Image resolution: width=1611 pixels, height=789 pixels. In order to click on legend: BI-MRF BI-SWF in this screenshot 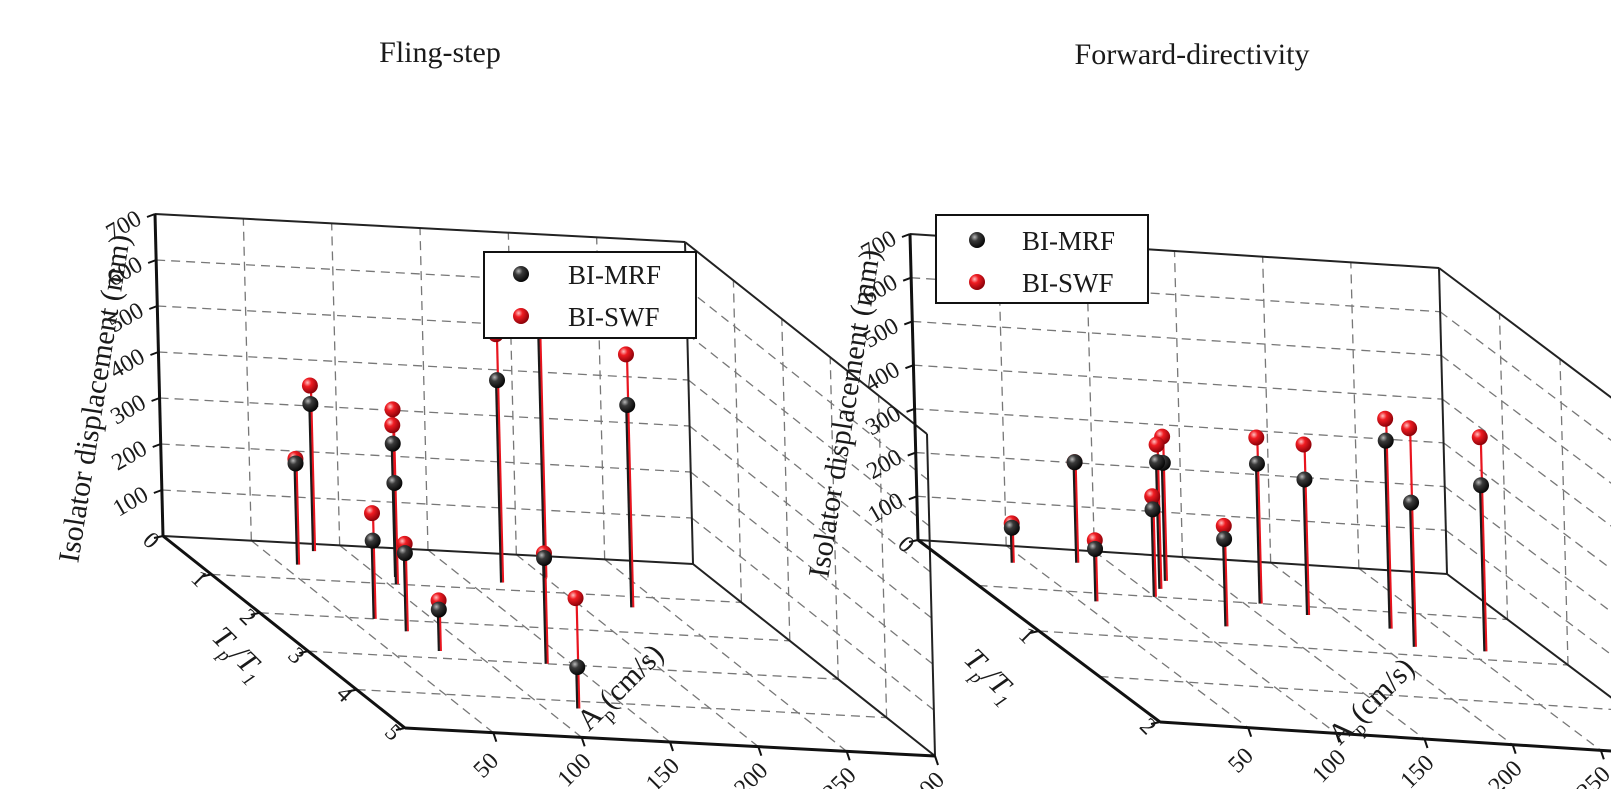, I will do `click(590, 295)`.